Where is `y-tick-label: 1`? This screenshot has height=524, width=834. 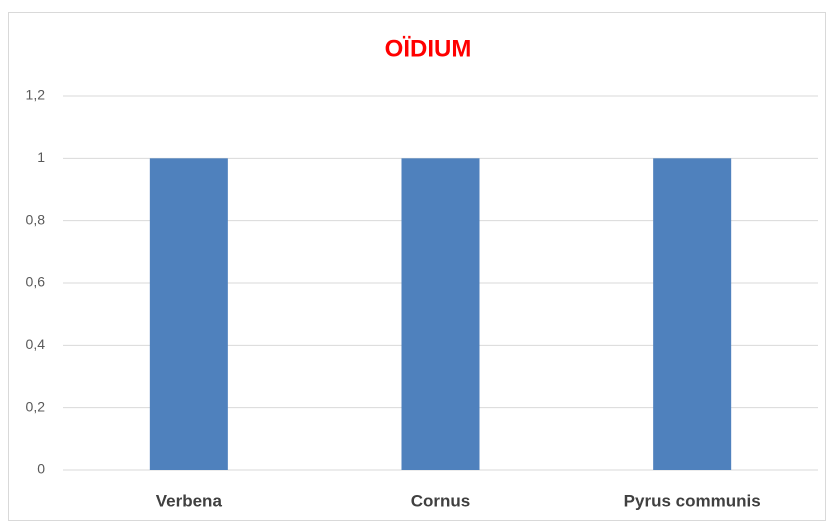
y-tick-label: 1 is located at coordinates (41, 157).